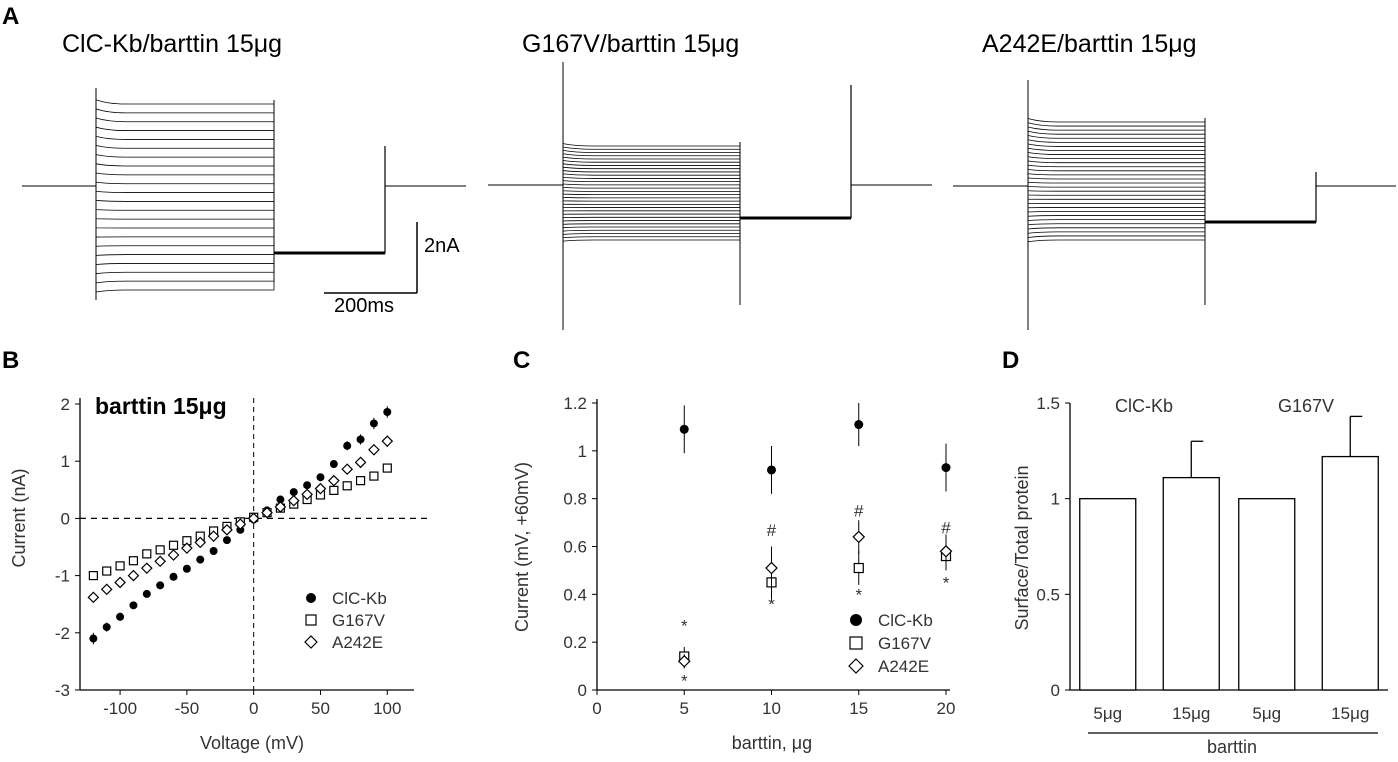  What do you see at coordinates (575, 403) in the screenshot?
I see `y-tick-label: 1.2` at bounding box center [575, 403].